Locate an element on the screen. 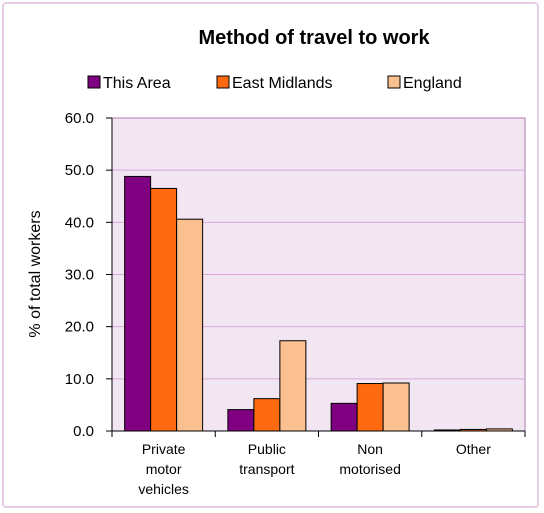 The height and width of the screenshot is (513, 544). x-tick-label-line: Public is located at coordinates (267, 449).